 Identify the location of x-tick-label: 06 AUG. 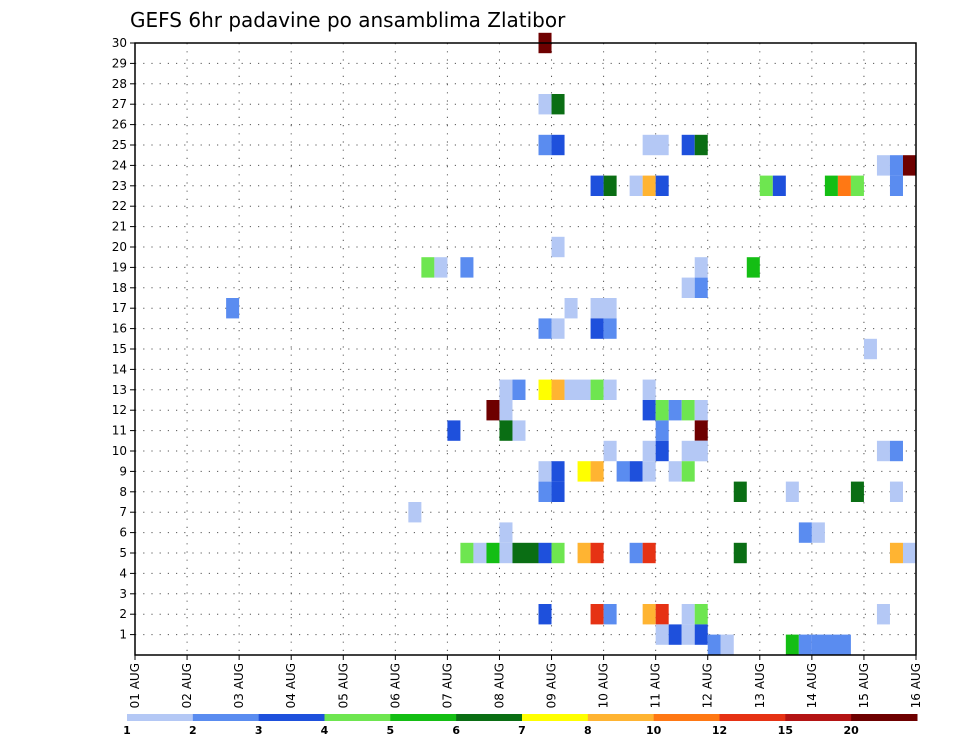
(395, 685).